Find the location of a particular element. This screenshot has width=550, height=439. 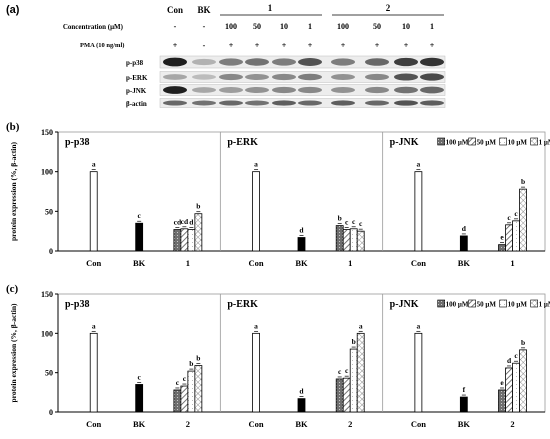

legend-label: 10 μM is located at coordinates (518, 305).